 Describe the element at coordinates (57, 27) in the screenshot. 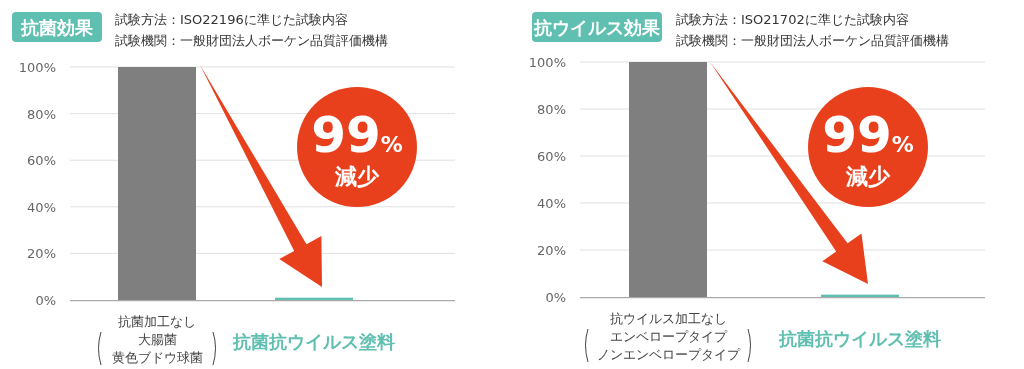

I see `chart-title: 抗菌効果` at that location.